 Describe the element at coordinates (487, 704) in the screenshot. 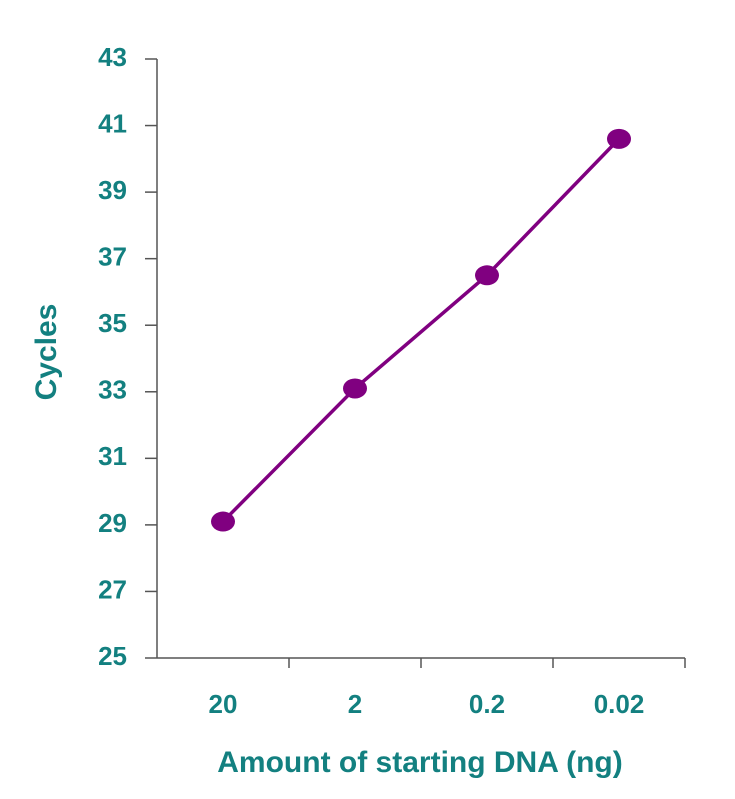

I see `x-tick-label: 0.2` at that location.